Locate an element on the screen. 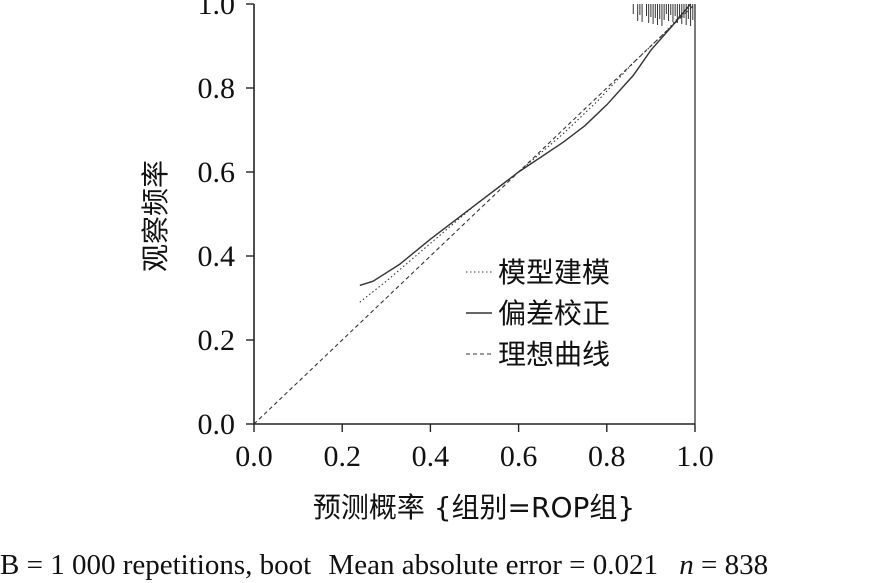  y-tick-label: 0.6 is located at coordinates (217, 172).